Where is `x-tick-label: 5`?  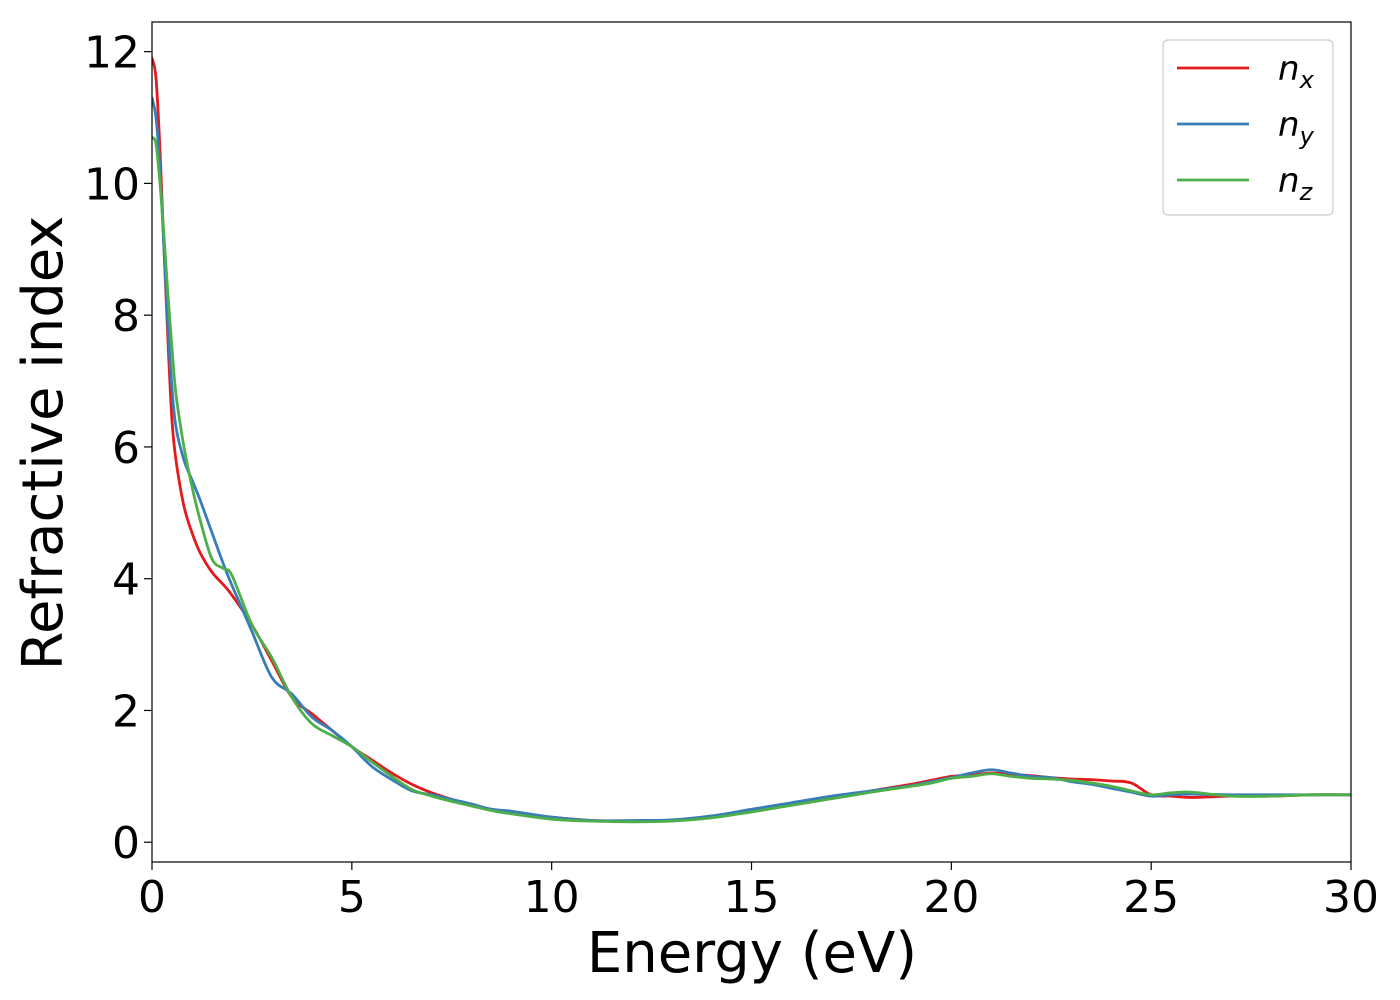 x-tick-label: 5 is located at coordinates (352, 897).